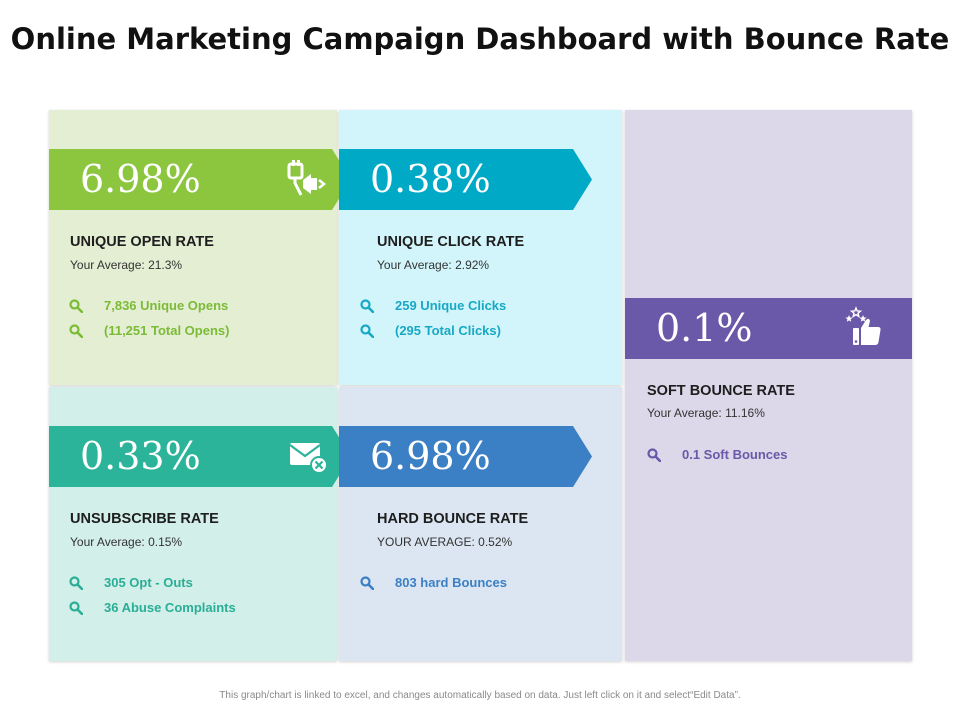 Image resolution: width=960 pixels, height=720 pixels. Describe the element at coordinates (706, 413) in the screenshot. I see `soft-bounce-rate-average: Your Average: 11.16%` at that location.